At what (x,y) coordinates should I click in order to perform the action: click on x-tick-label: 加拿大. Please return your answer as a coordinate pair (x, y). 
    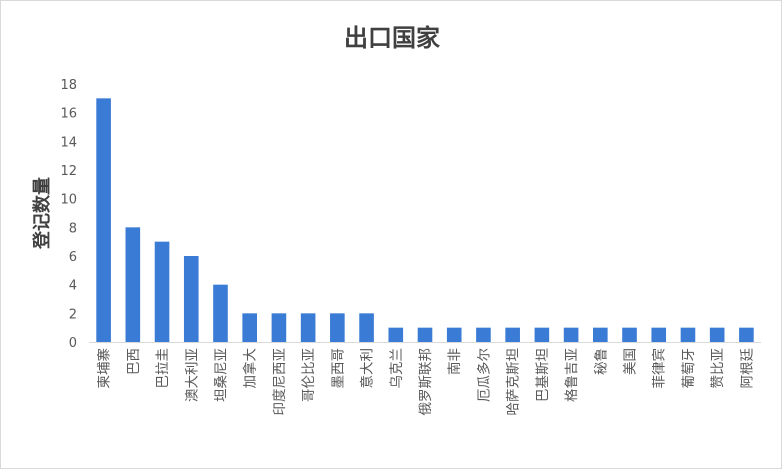
    Looking at the image, I should click on (250, 368).